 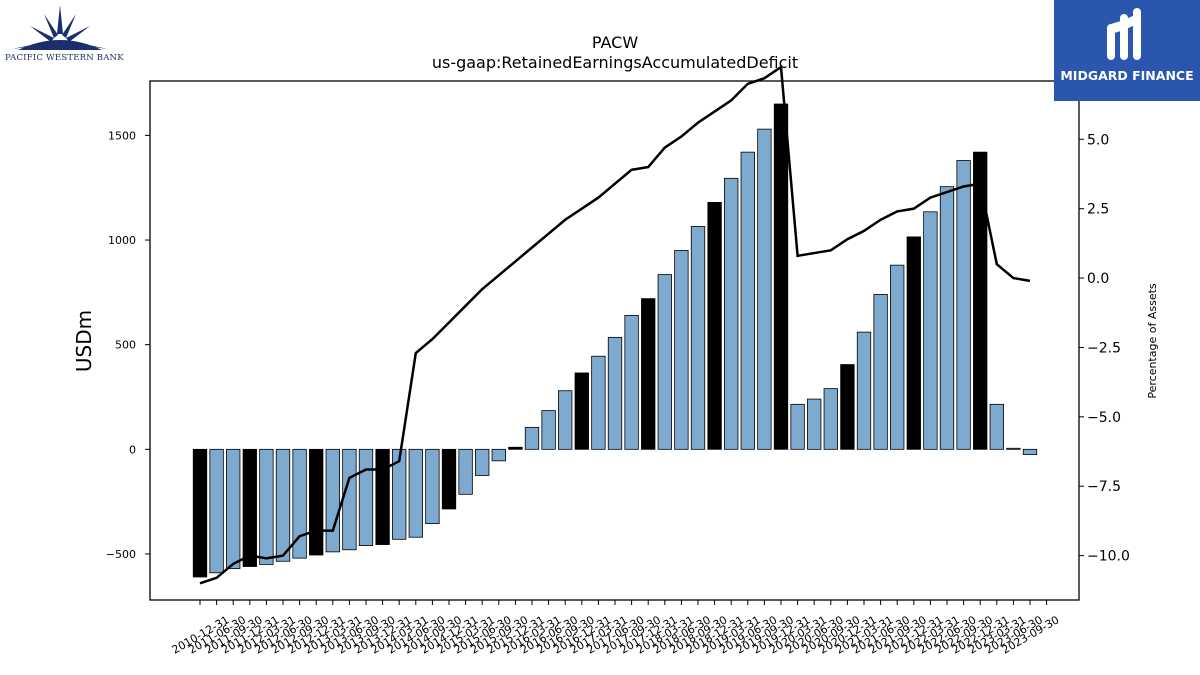 What do you see at coordinates (64, 58) in the screenshot?
I see `bank-name-text: PACIFIC WESTERN BANK` at bounding box center [64, 58].